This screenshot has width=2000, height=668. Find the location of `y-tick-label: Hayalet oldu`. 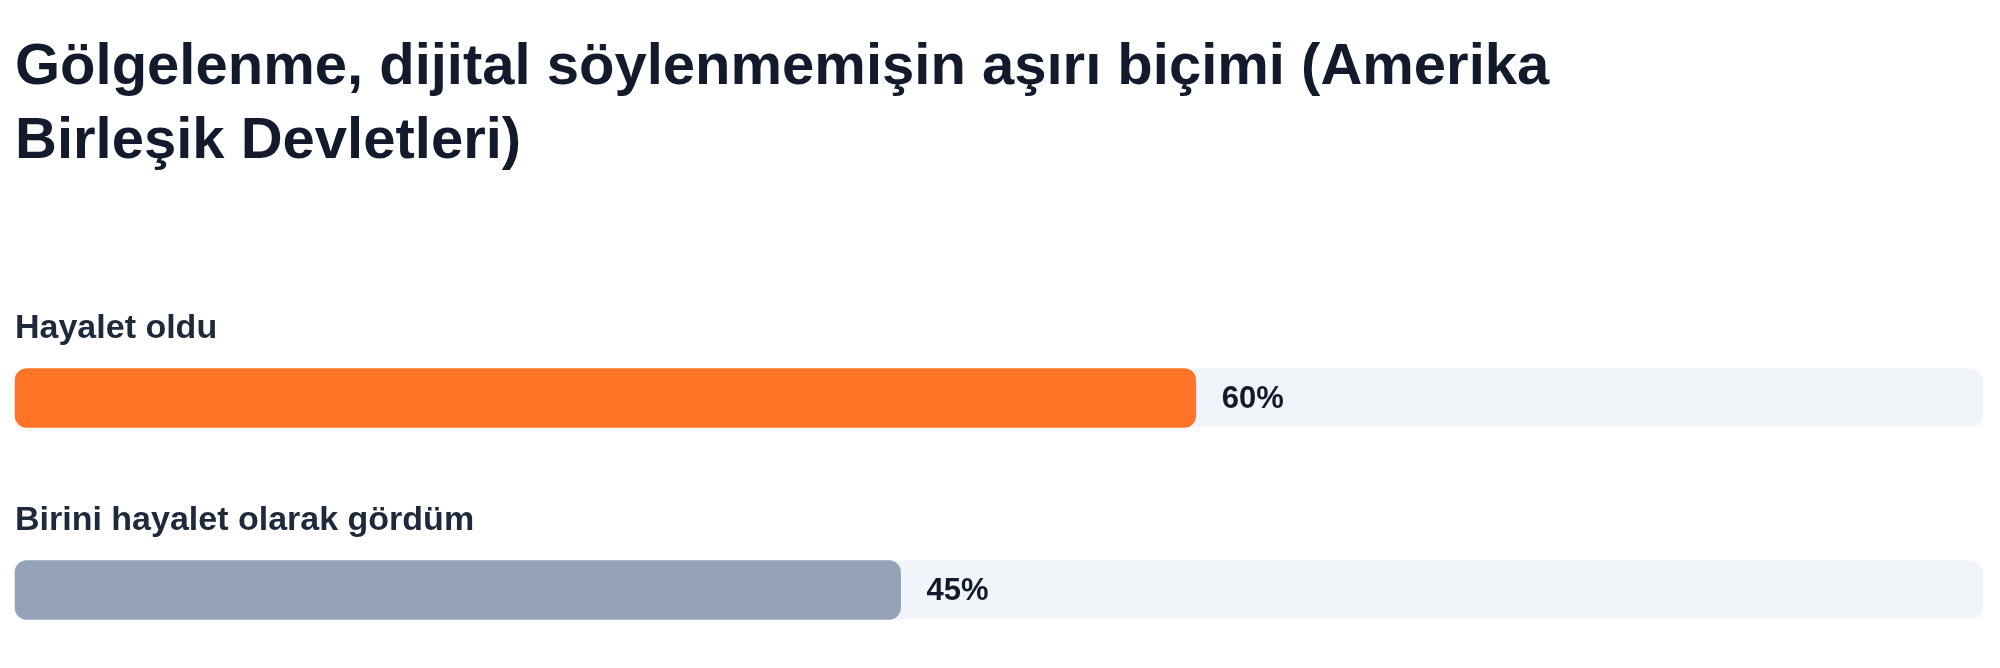

y-tick-label: Hayalet oldu is located at coordinates (116, 326).